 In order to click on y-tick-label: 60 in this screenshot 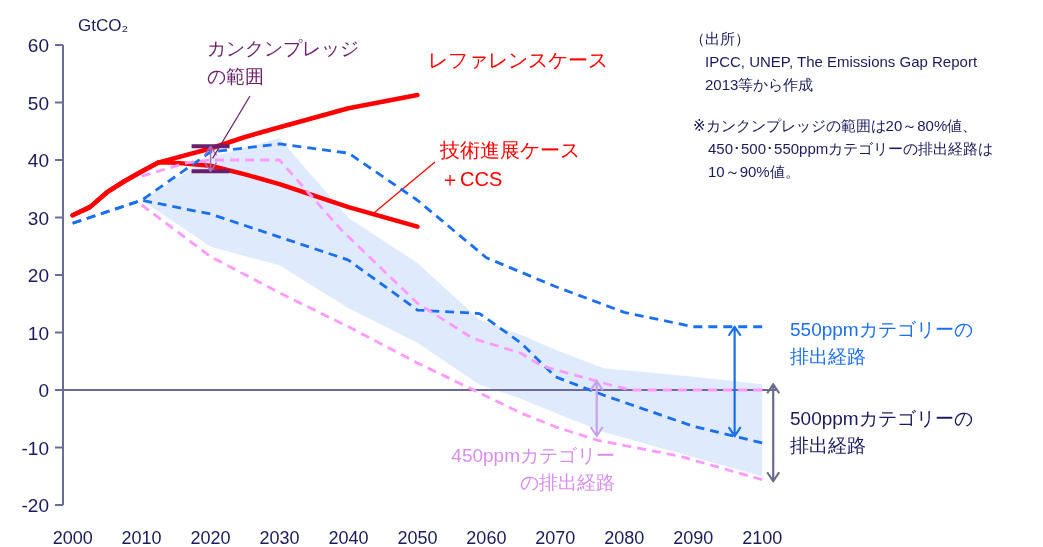, I will do `click(38, 45)`.